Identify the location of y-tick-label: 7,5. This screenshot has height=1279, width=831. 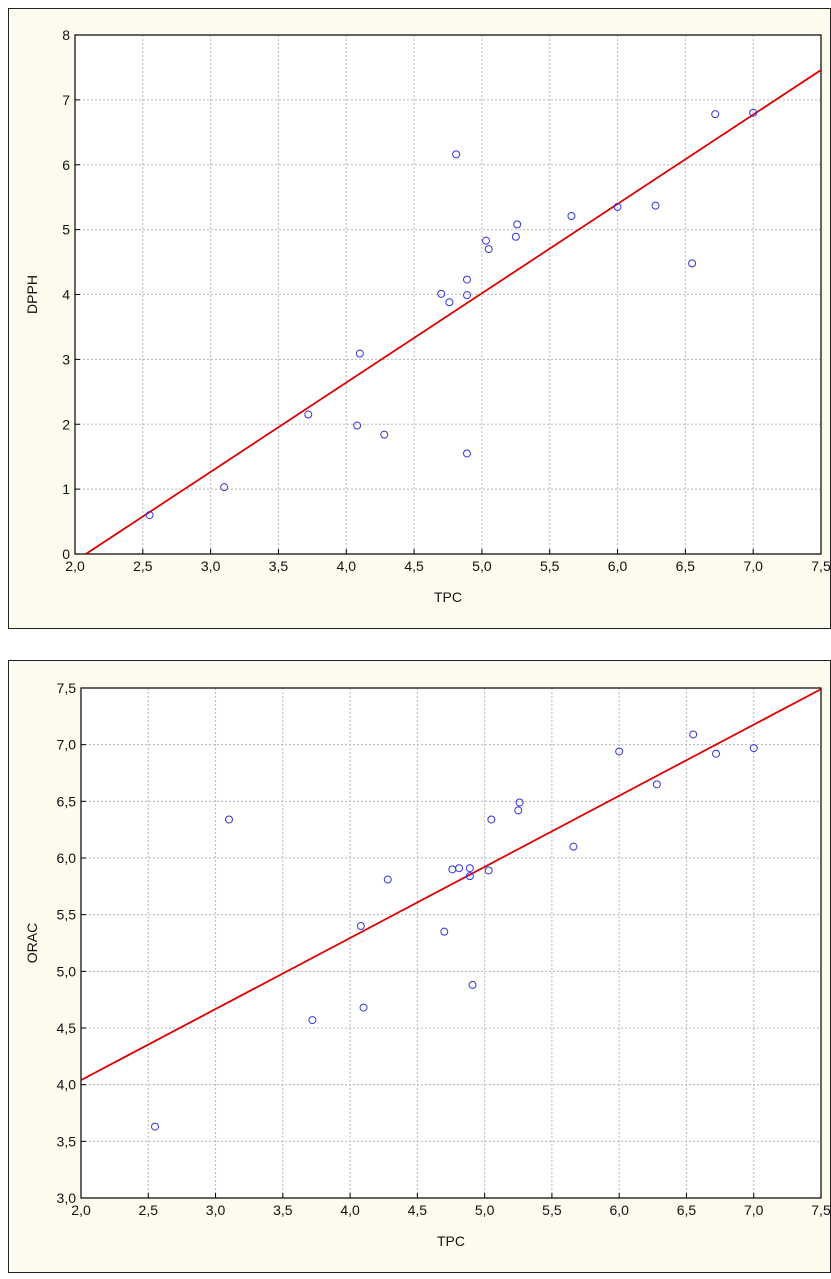
(67, 688).